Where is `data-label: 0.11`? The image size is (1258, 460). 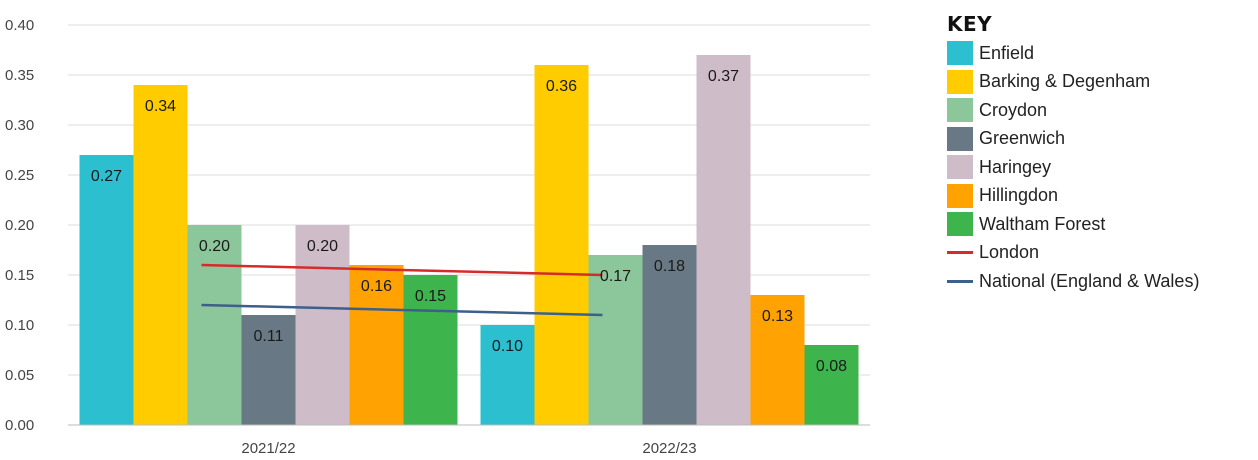
data-label: 0.11 is located at coordinates (269, 336).